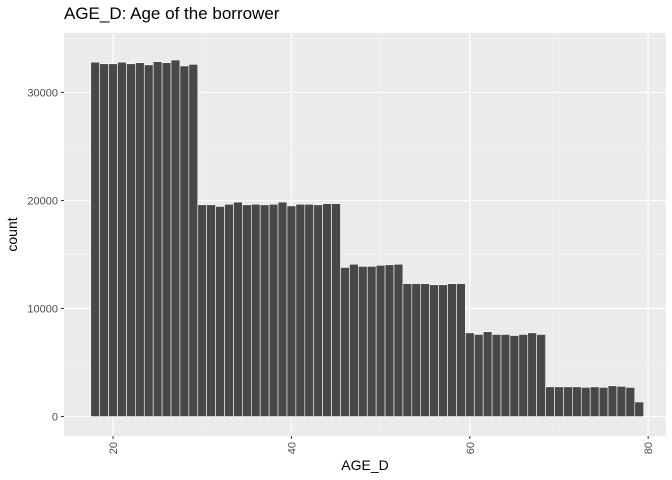 The height and width of the screenshot is (480, 672). Describe the element at coordinates (42, 201) in the screenshot. I see `y-tick-label: 20000` at that location.